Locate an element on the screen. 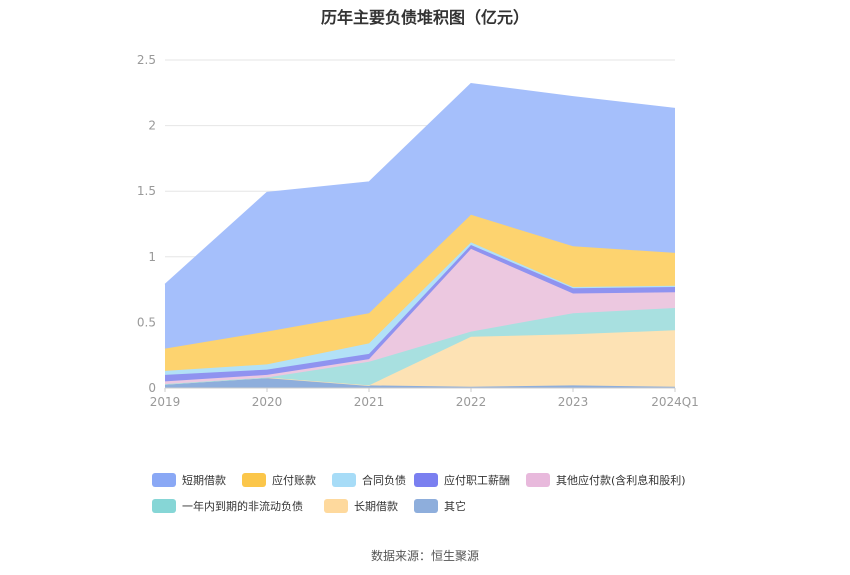 This screenshot has width=850, height=575. legend-item: 合同负债 is located at coordinates (369, 480).